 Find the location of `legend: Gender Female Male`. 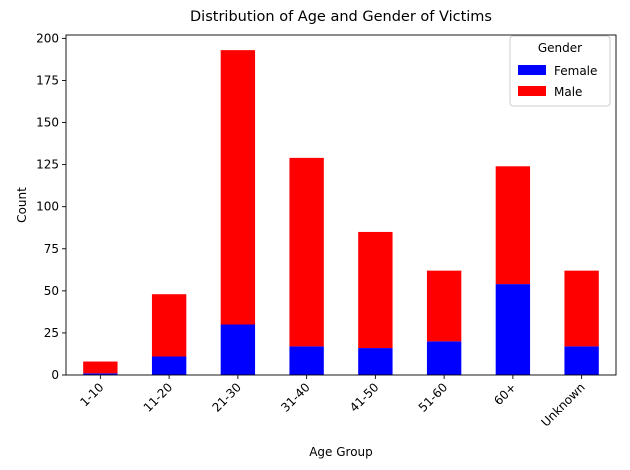

legend: Gender Female Male is located at coordinates (560, 71).